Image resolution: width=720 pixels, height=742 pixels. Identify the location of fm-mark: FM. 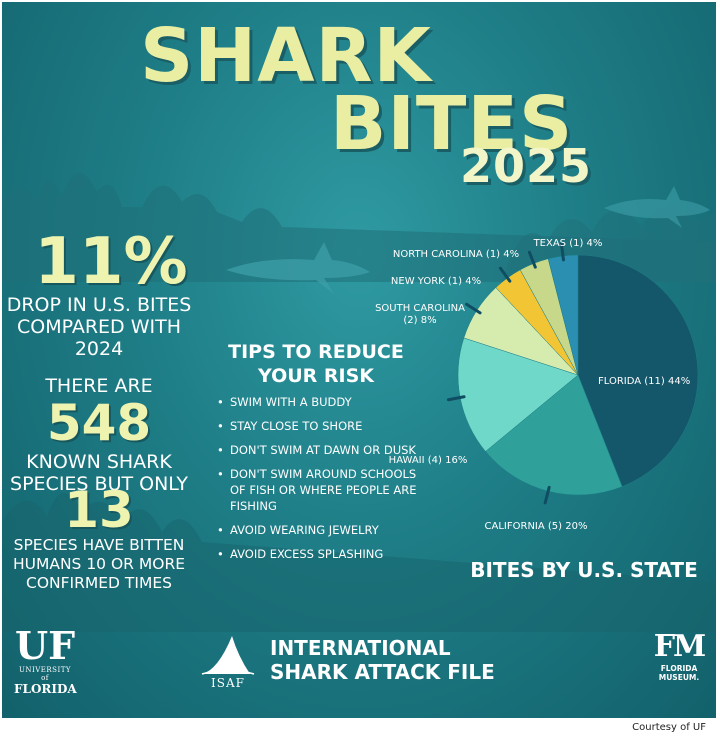
(680, 646).